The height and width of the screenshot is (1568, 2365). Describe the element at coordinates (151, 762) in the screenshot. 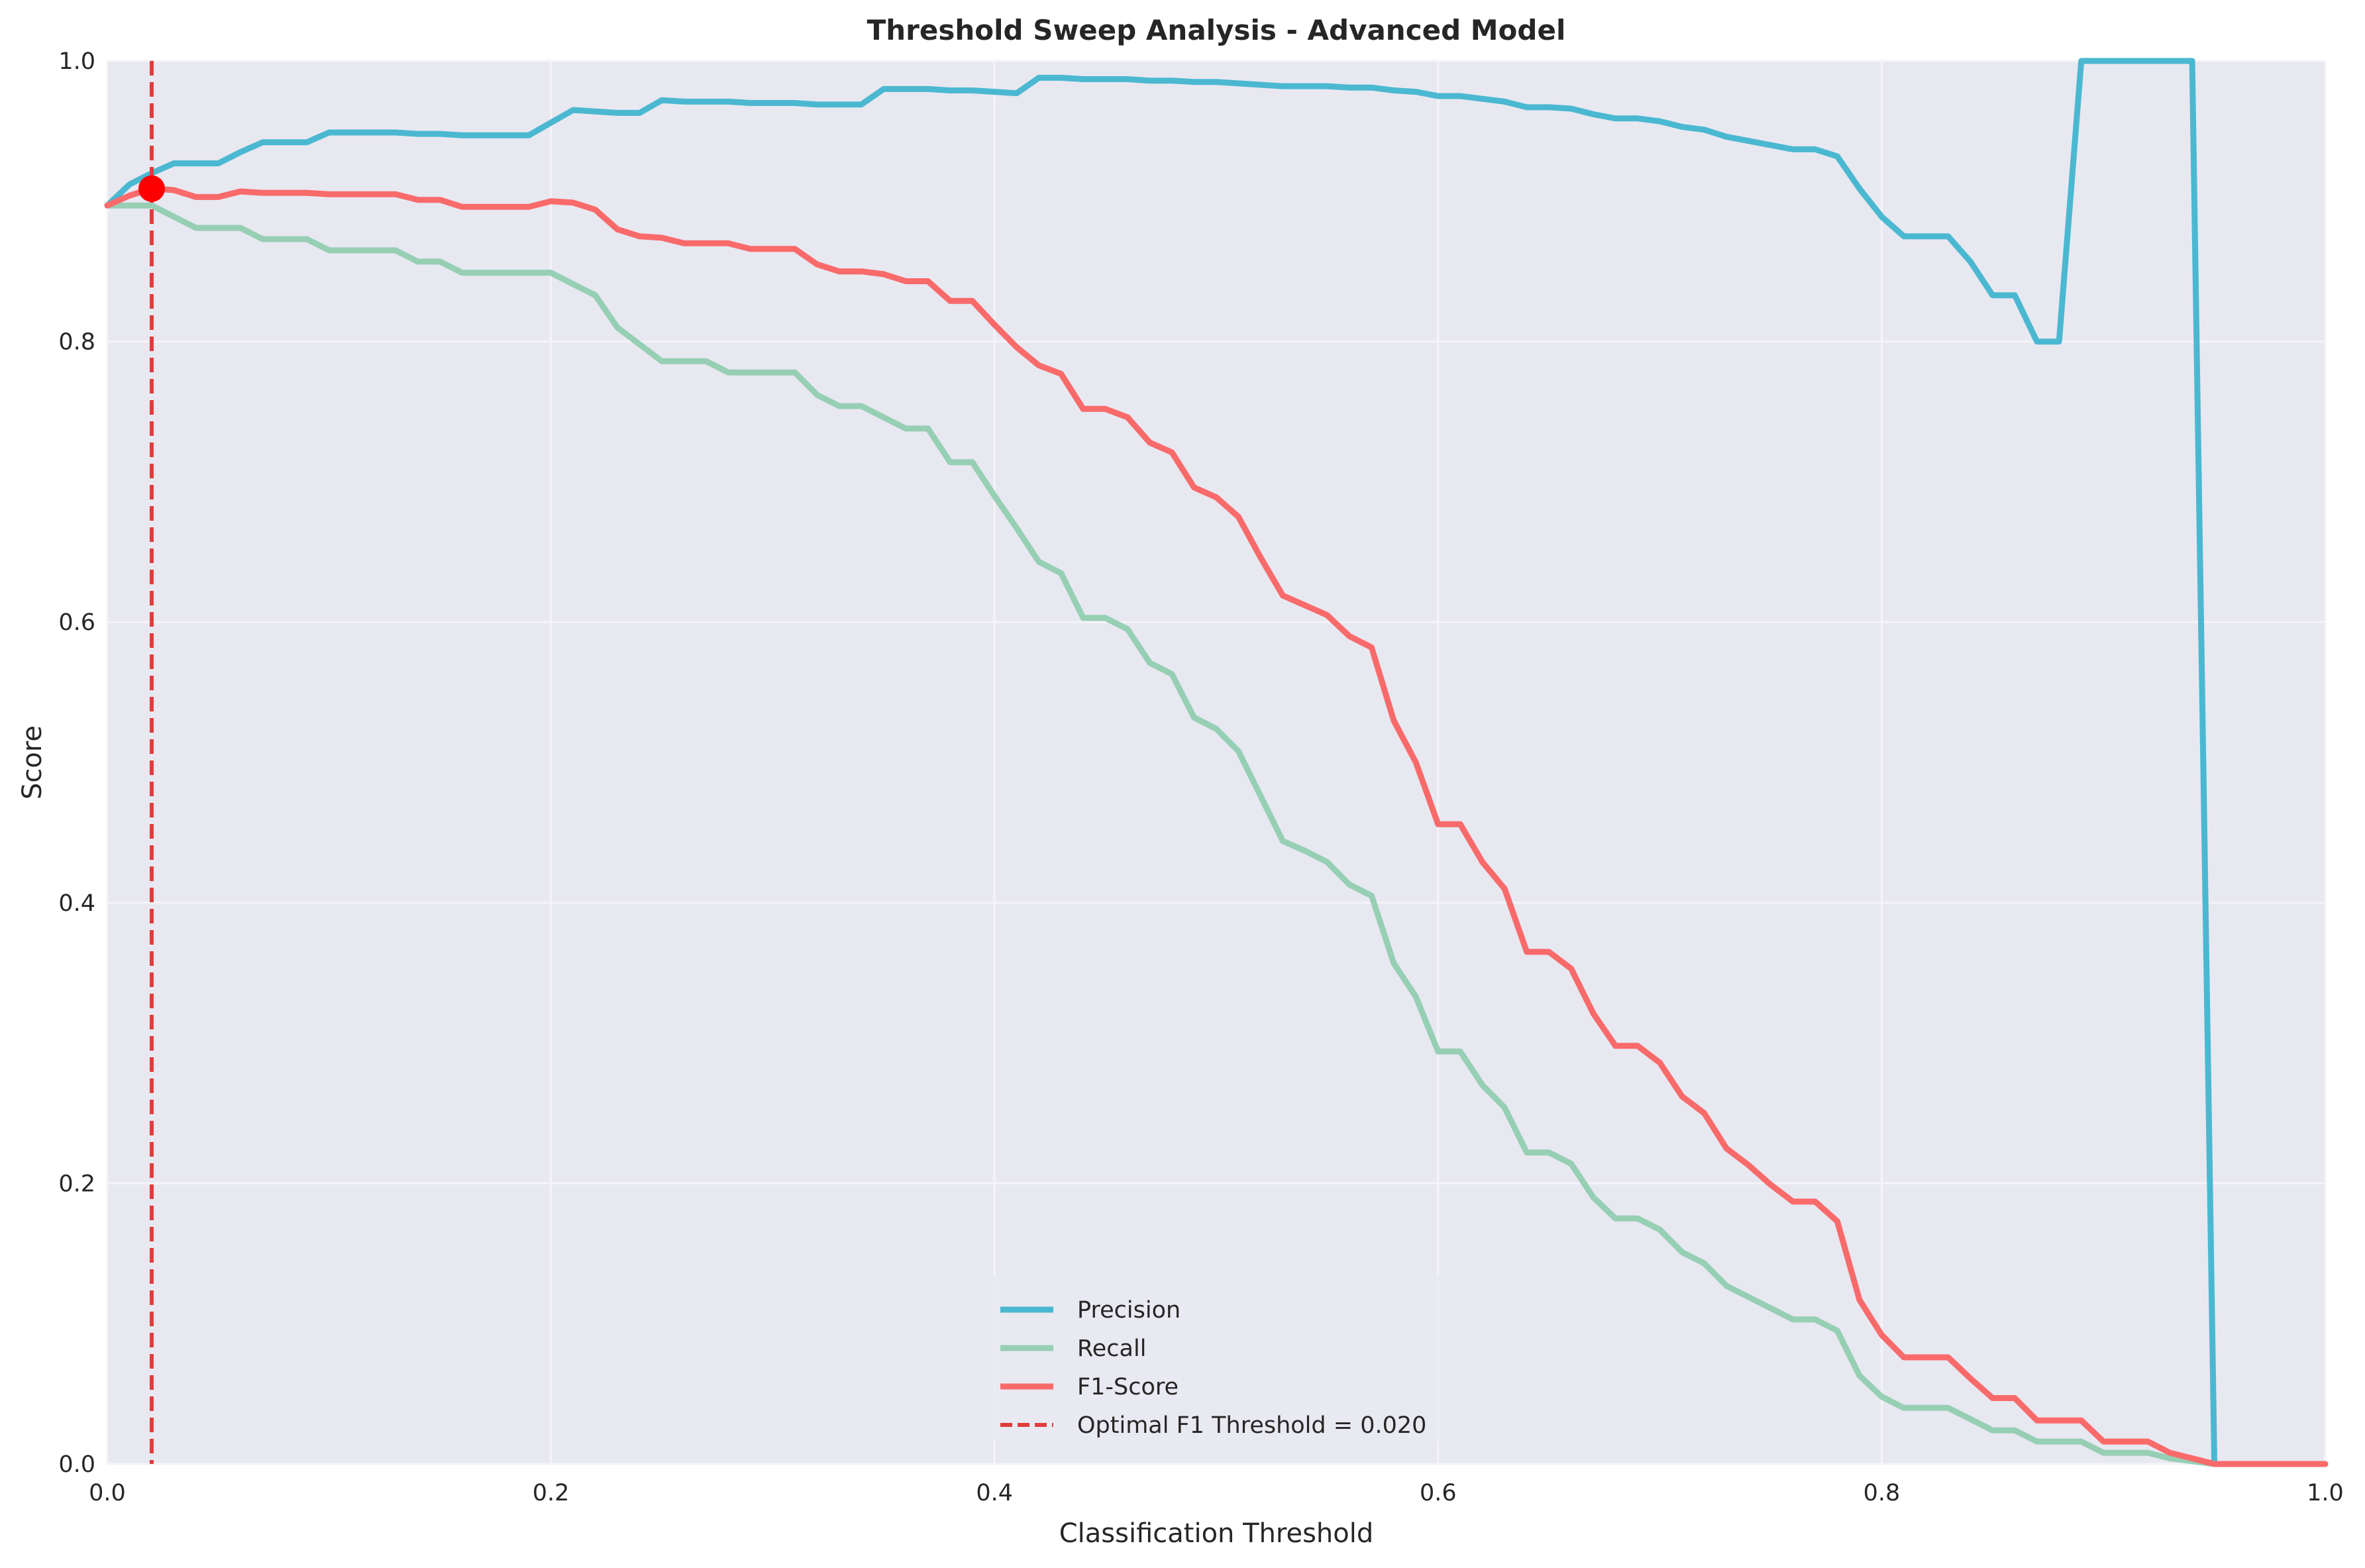

I see `optimal-threshold-layer` at that location.